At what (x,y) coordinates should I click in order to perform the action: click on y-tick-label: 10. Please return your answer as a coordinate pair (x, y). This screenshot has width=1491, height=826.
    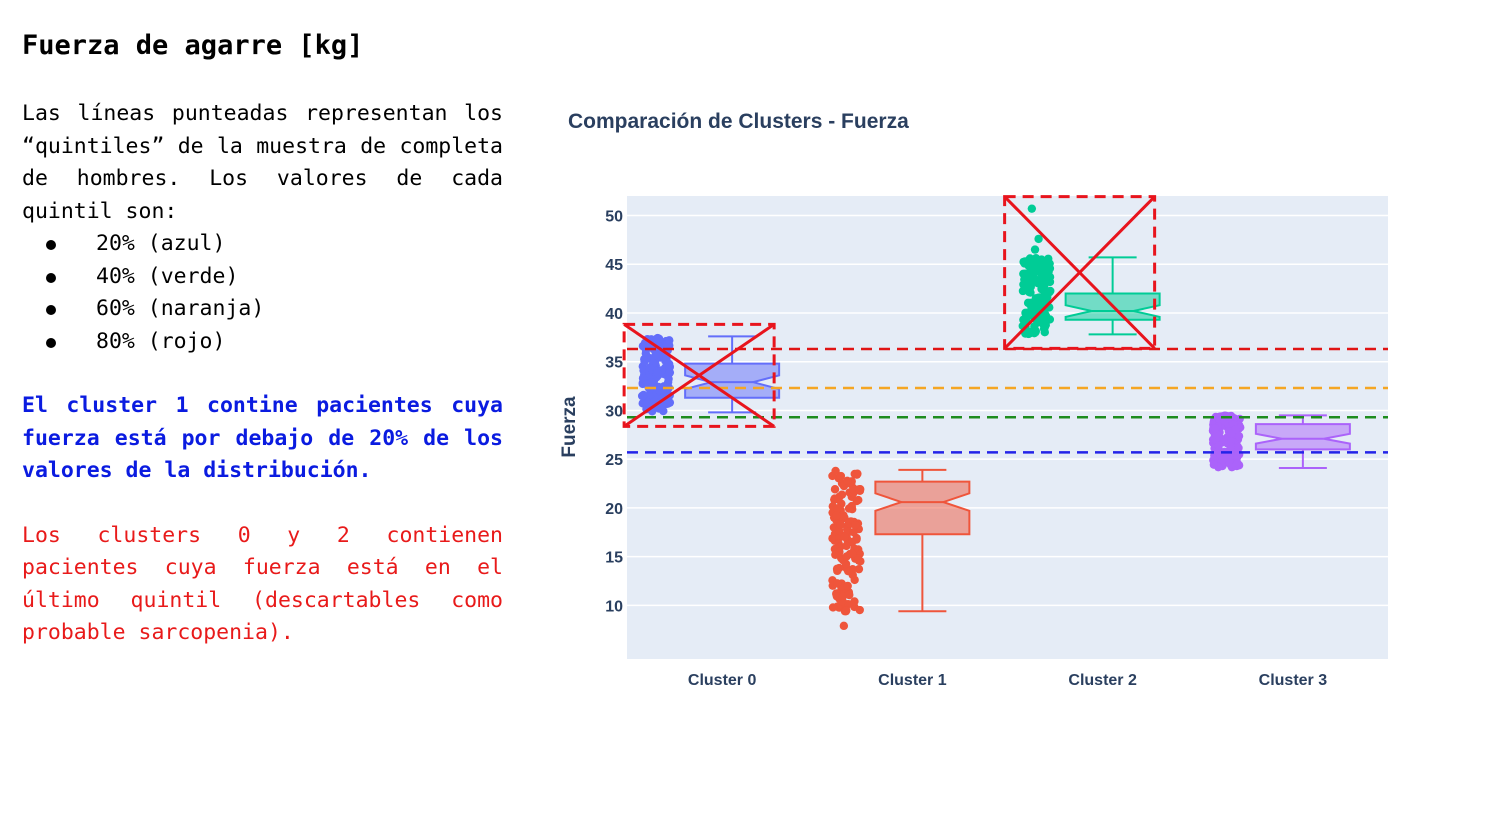
    Looking at the image, I should click on (614, 606).